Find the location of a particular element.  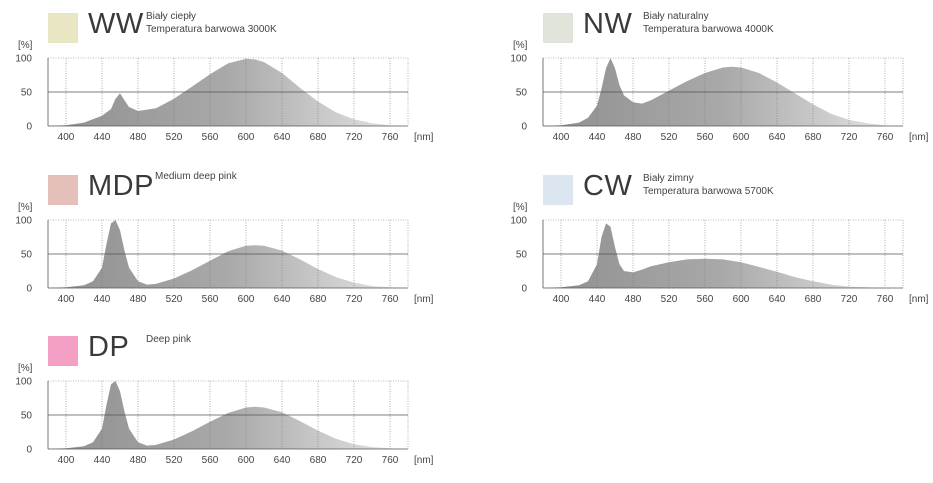

panel-code: DP is located at coordinates (109, 347).